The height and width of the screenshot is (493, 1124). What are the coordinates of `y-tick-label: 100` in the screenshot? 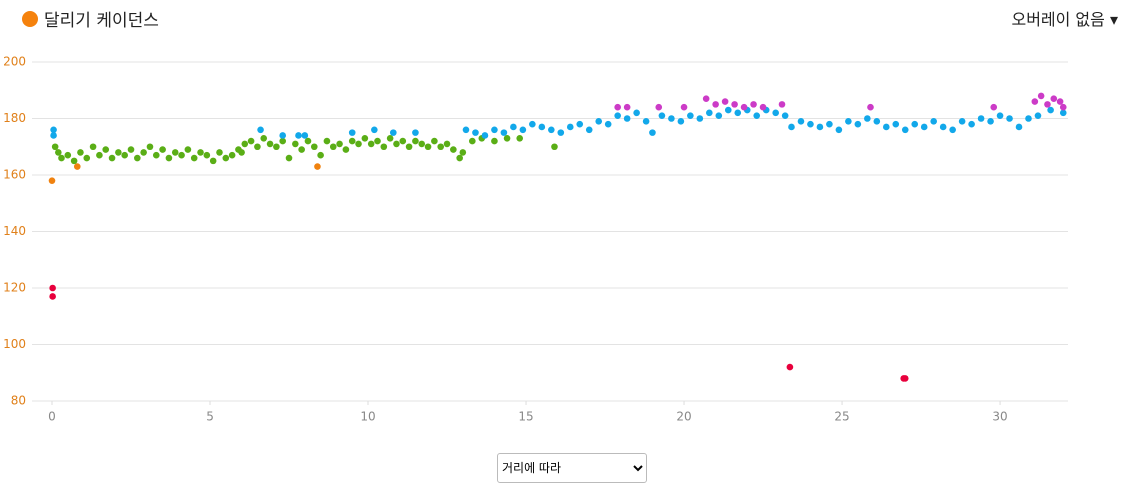 It's located at (14, 344).